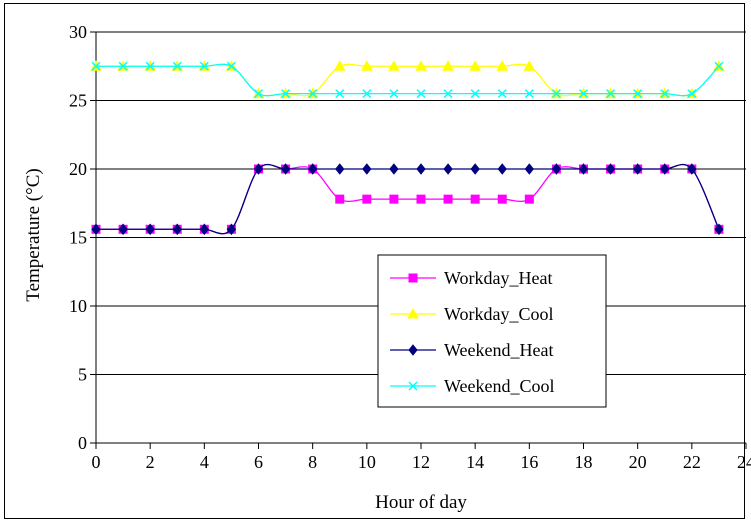 Image resolution: width=751 pixels, height=525 pixels. What do you see at coordinates (692, 462) in the screenshot?
I see `x-tick-label: 22` at bounding box center [692, 462].